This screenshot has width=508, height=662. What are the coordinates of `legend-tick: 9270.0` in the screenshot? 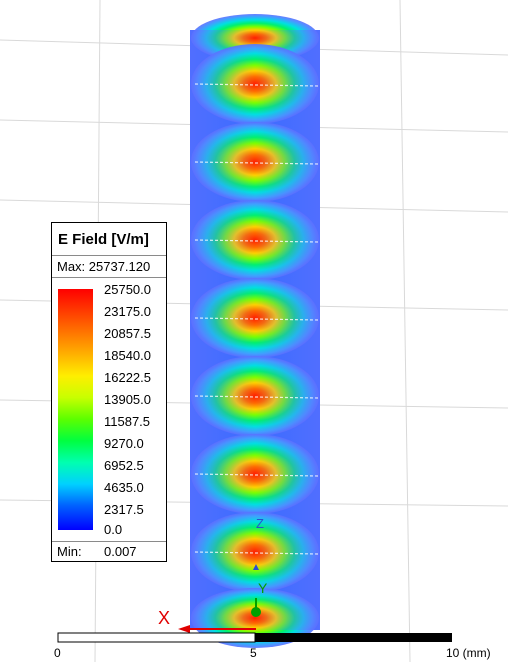 It's located at (124, 443).